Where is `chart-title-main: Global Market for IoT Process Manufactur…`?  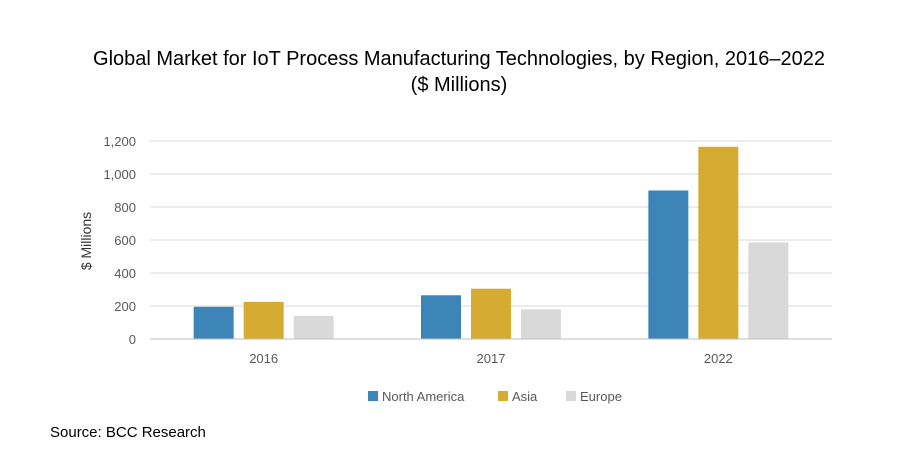 chart-title-main: Global Market for IoT Process Manufactur… is located at coordinates (459, 59).